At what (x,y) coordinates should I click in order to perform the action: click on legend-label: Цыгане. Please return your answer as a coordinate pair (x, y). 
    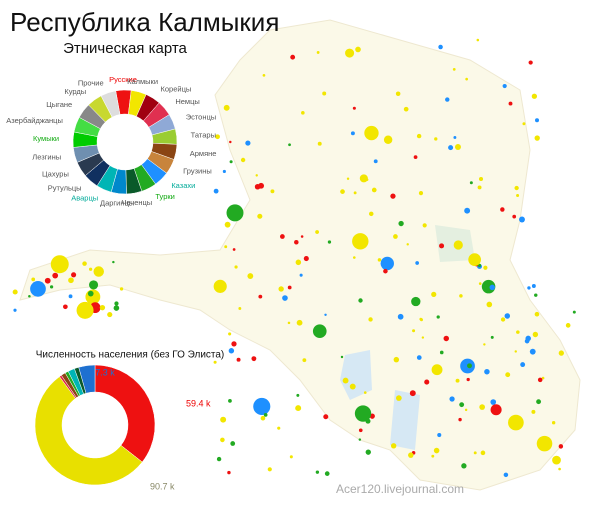
    Looking at the image, I should click on (59, 104).